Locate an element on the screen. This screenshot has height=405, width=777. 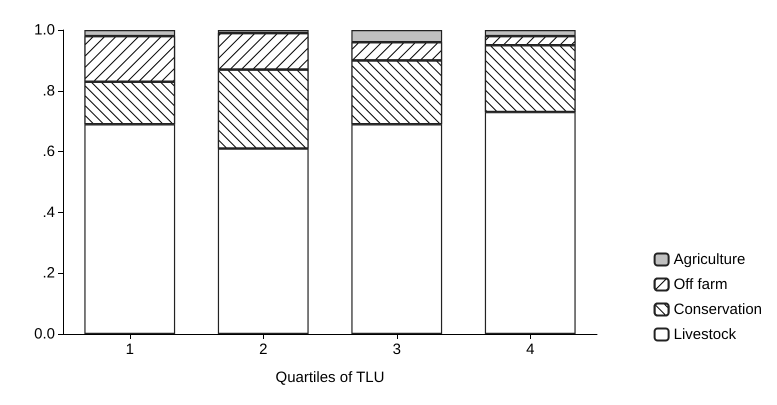
legend-label: Off farm is located at coordinates (701, 284).